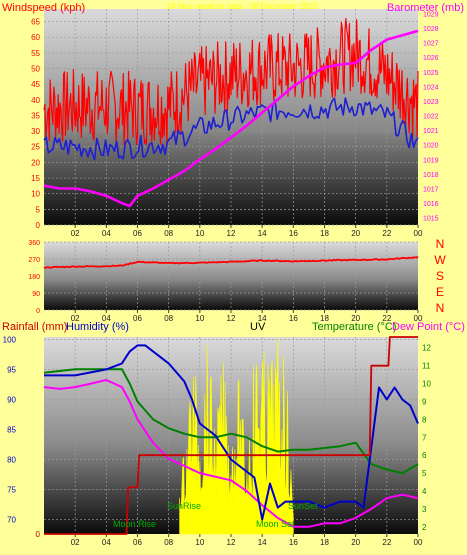 The image size is (467, 555). Describe the element at coordinates (35, 68) in the screenshot. I see `windspeed-tick-label: 50` at that location.